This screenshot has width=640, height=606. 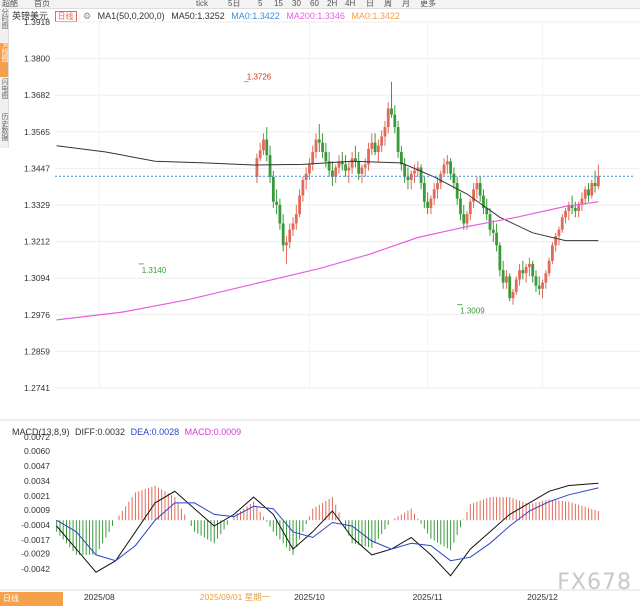 What do you see at coordinates (41, 432) in the screenshot?
I see `macd-title: MACD(13,8,9)` at bounding box center [41, 432].